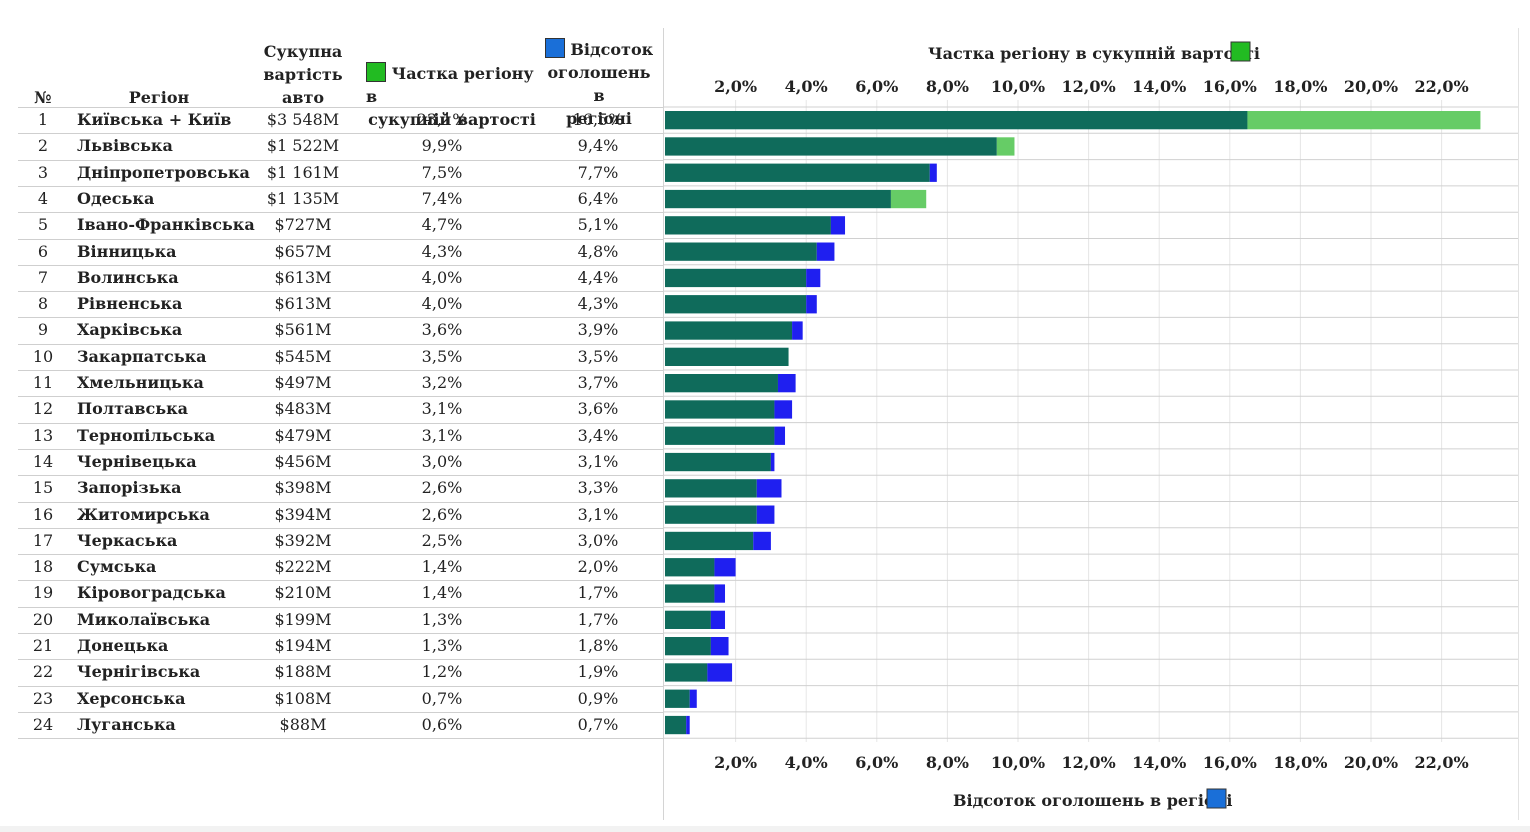  Describe the element at coordinates (947, 762) in the screenshot. I see `bottom-tick-label: 8,0%` at that location.